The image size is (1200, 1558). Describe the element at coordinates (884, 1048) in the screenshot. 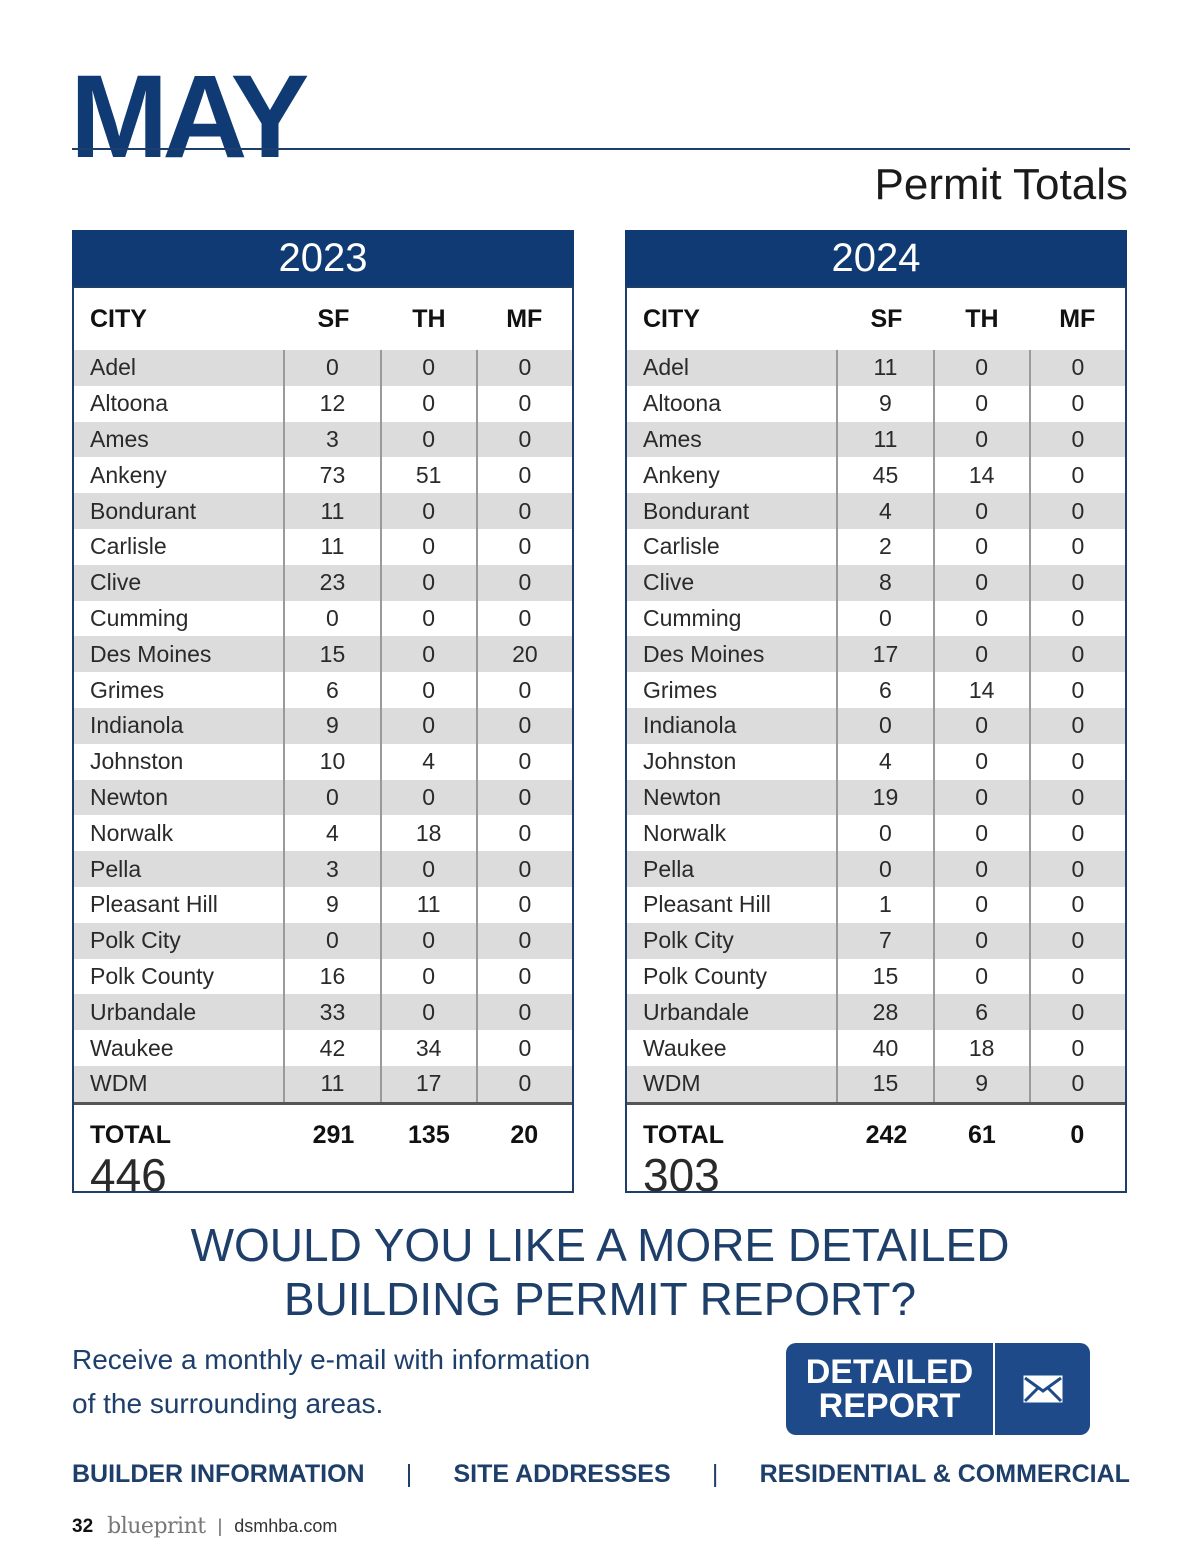

I see `cell-sf: 40` at that location.